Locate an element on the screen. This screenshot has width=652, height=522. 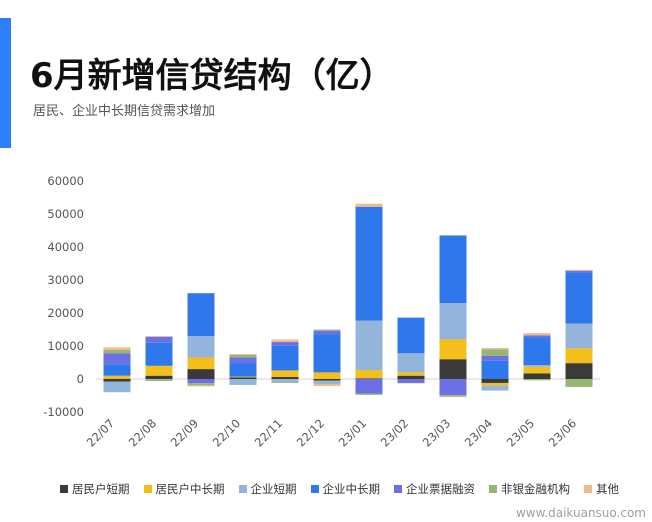
legend-label: 非银金融机构 is located at coordinates (535, 489).